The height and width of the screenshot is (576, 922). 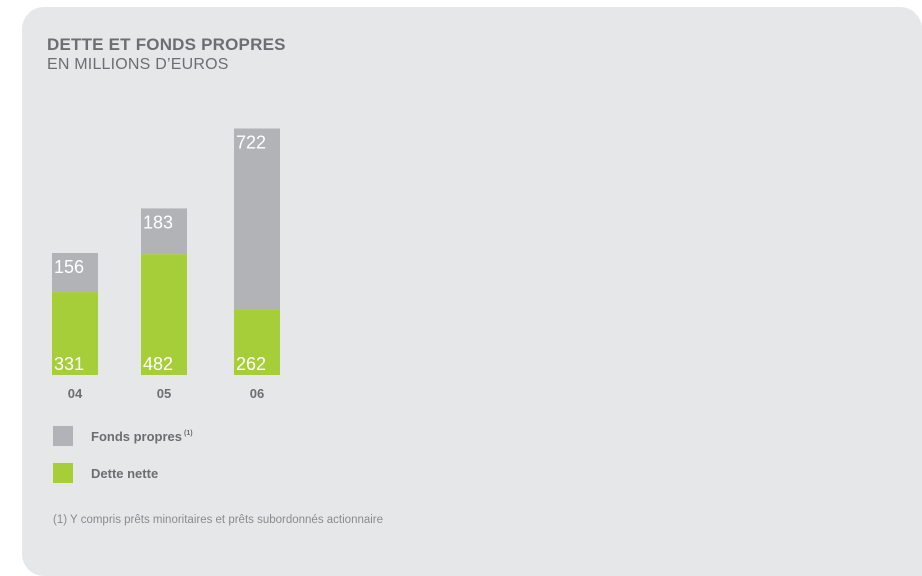 What do you see at coordinates (158, 364) in the screenshot?
I see `data-label-dette-nette-05: 482` at bounding box center [158, 364].